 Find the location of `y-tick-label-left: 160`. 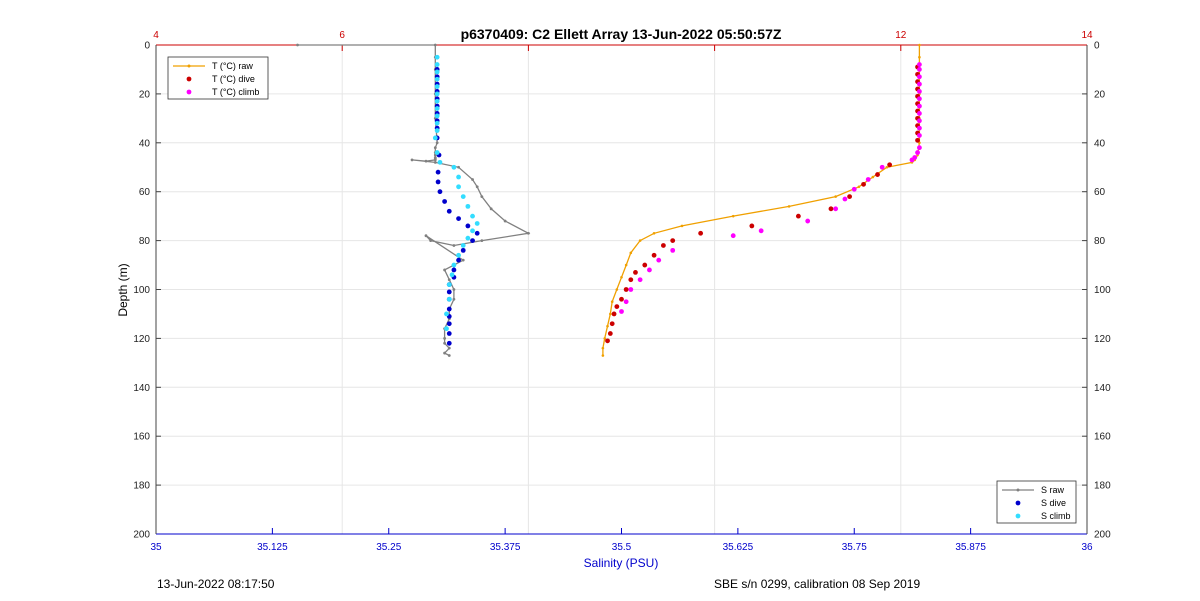

y-tick-label-left: 160 is located at coordinates (141, 437).